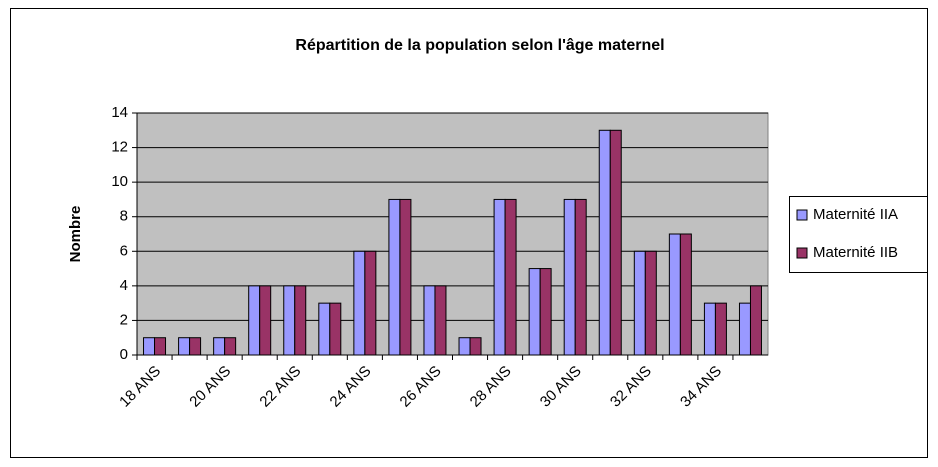  Describe the element at coordinates (124, 216) in the screenshot. I see `y-tick-label: 8` at that location.